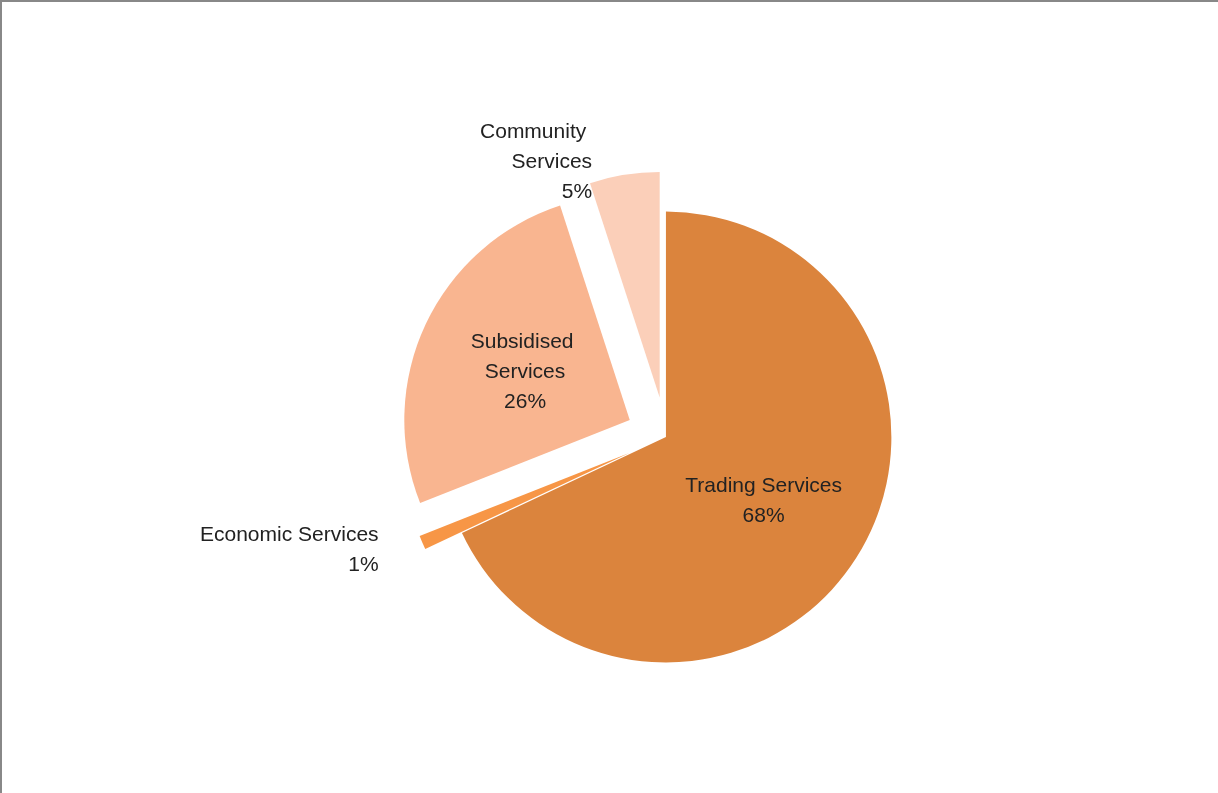 This screenshot has height=793, width=1218. Describe the element at coordinates (577, 190) in the screenshot. I see `data-label: 5%` at that location.